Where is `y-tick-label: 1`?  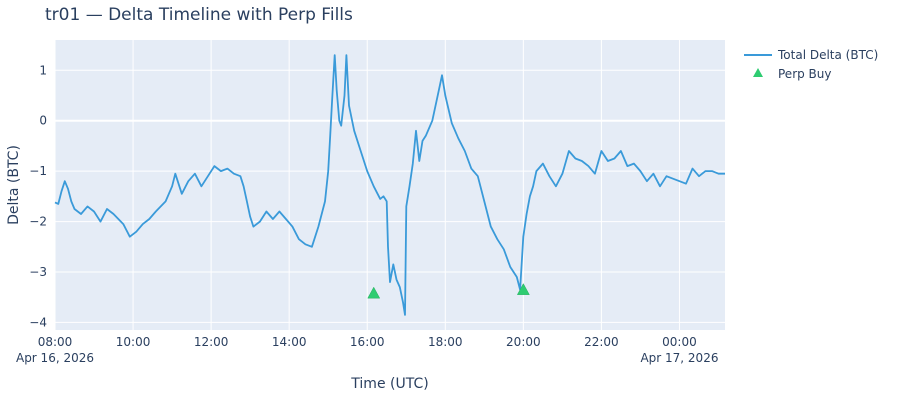 y-tick-label: 1 is located at coordinates (43, 70).